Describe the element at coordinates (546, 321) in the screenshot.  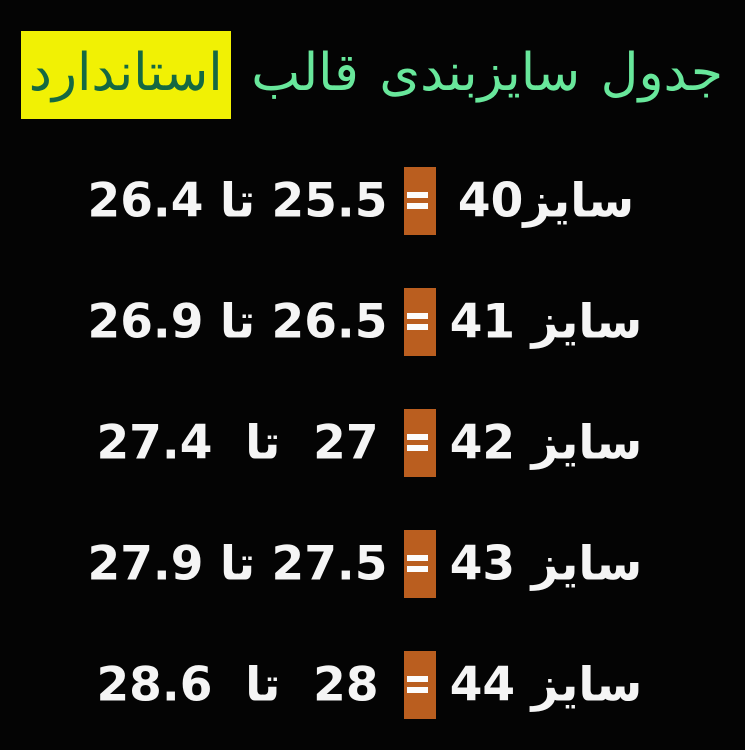
I see `size-label: سایز 41` at that location.